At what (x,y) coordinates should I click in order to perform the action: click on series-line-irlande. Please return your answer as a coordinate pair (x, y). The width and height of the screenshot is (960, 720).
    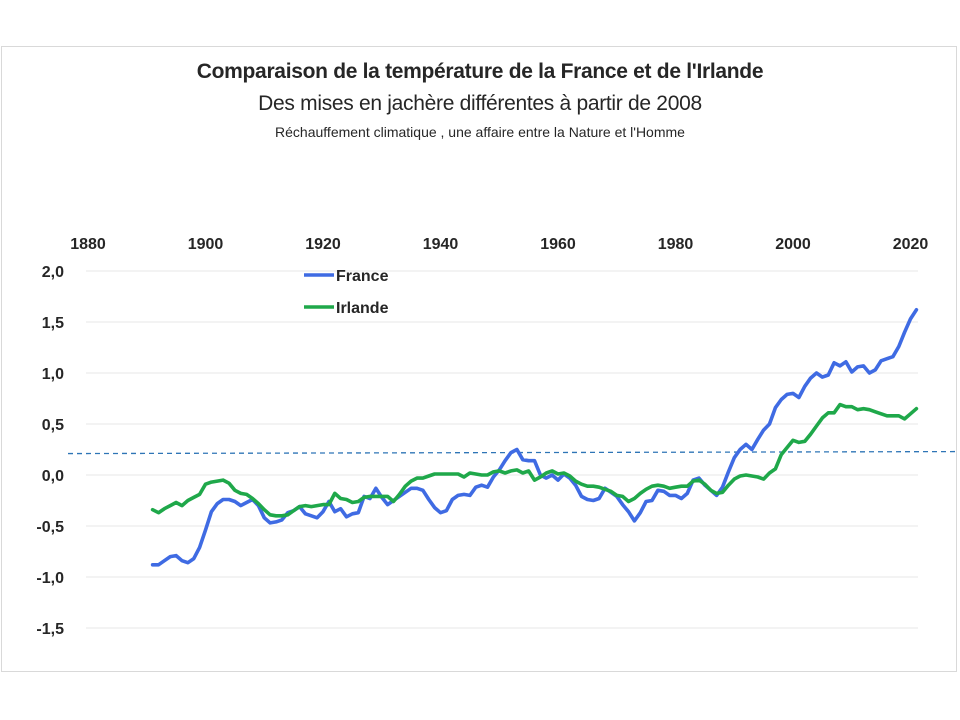
    Looking at the image, I should click on (534, 460).